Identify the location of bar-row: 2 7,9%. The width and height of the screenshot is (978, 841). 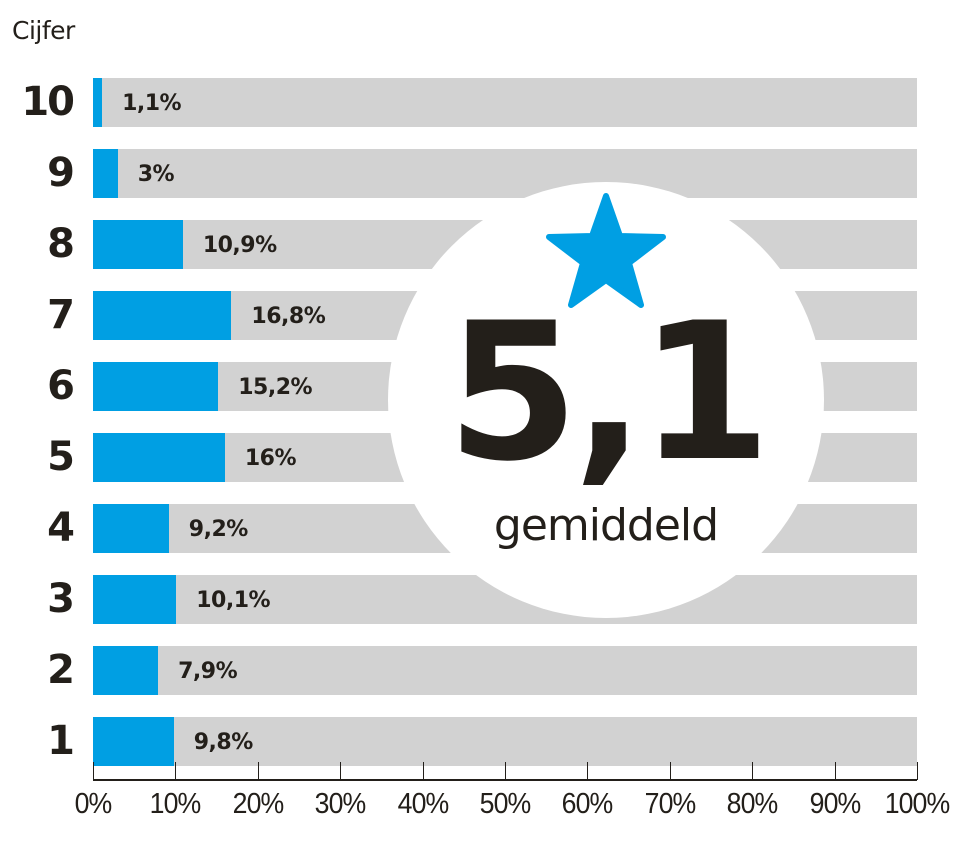
(489, 670).